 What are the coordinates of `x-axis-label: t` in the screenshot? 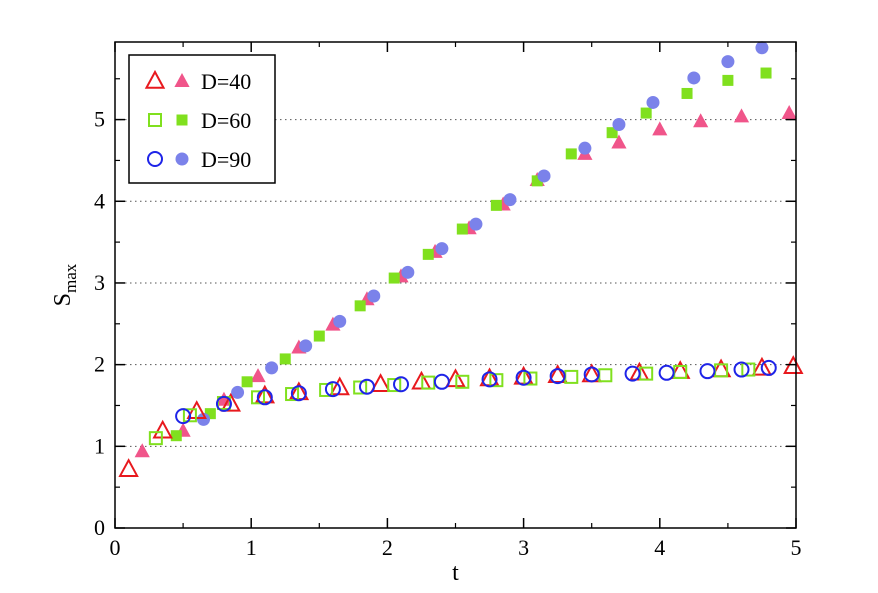 It's located at (455, 573).